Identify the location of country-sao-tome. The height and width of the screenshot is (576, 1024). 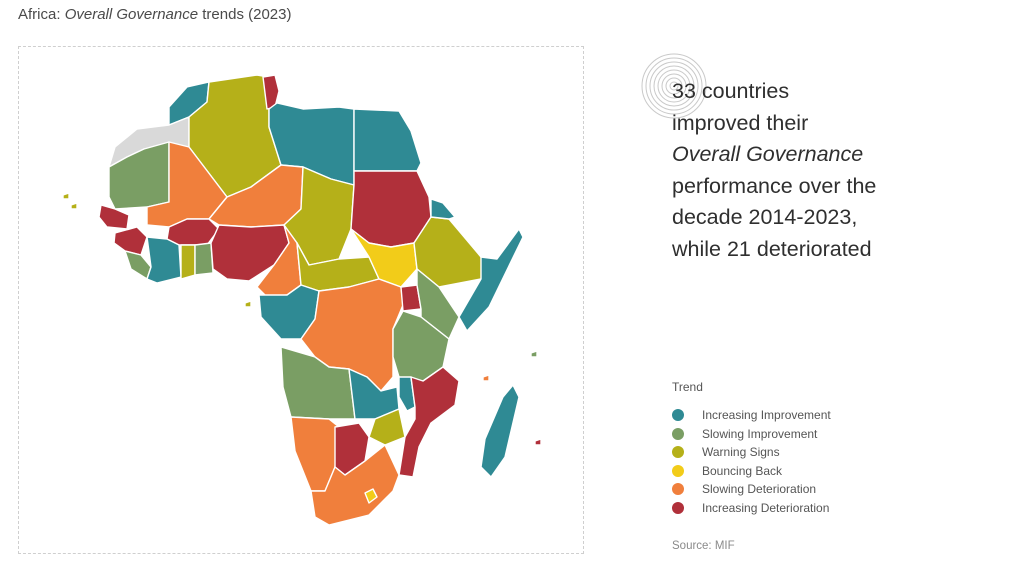
(248, 304).